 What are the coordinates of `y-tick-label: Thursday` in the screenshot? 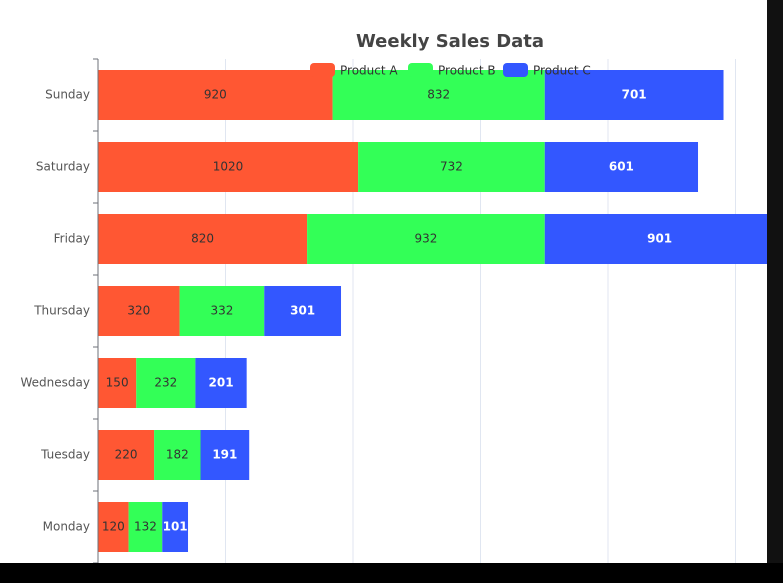 It's located at (61, 311).